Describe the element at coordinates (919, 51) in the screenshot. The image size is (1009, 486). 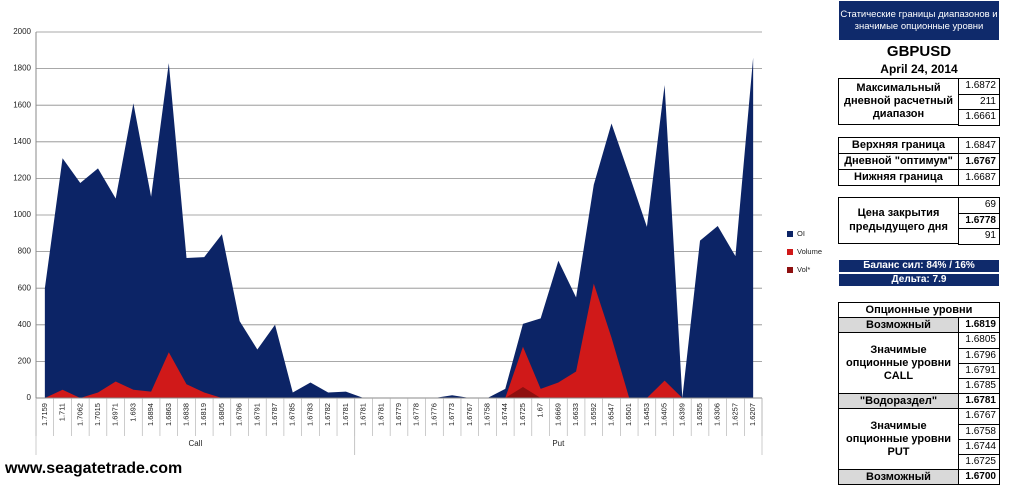
I see `symbol: GBPUSD` at that location.